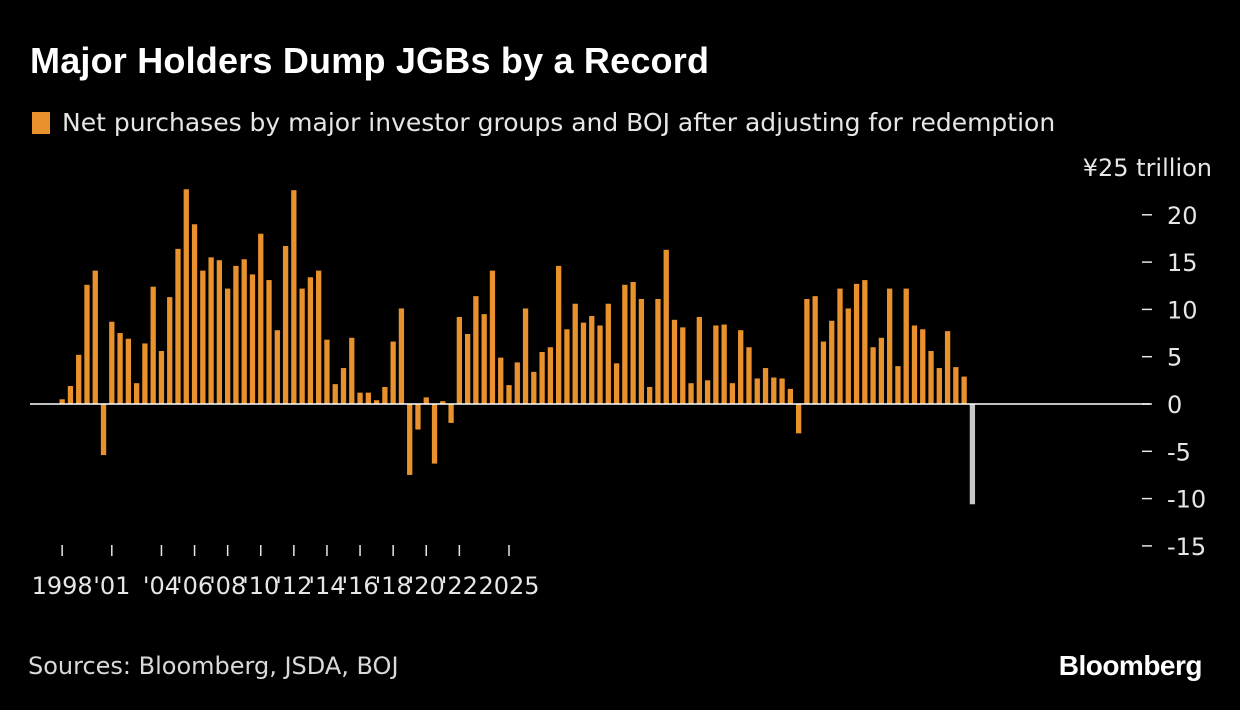 This screenshot has width=1240, height=710. Describe the element at coordinates (1182, 310) in the screenshot. I see `y-tick-label: 10` at that location.